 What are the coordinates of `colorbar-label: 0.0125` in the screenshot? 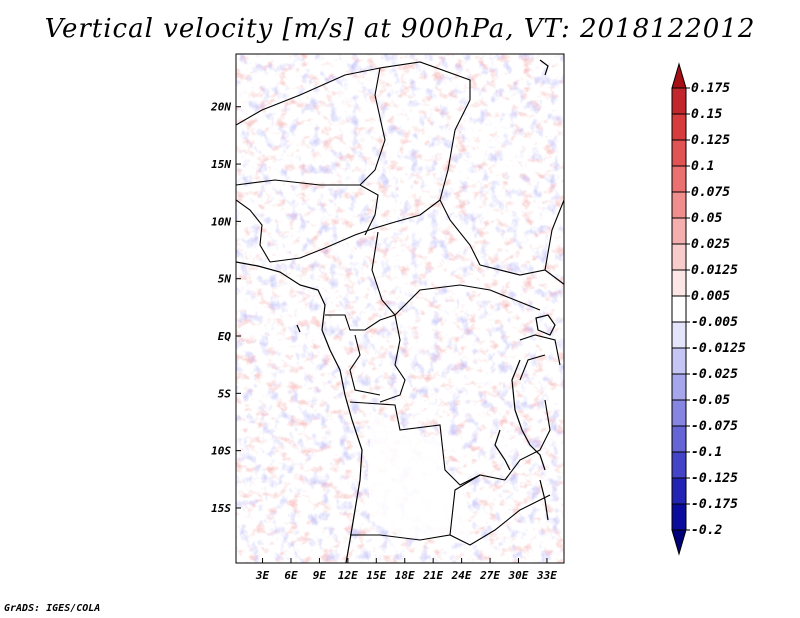 It's located at (714, 270).